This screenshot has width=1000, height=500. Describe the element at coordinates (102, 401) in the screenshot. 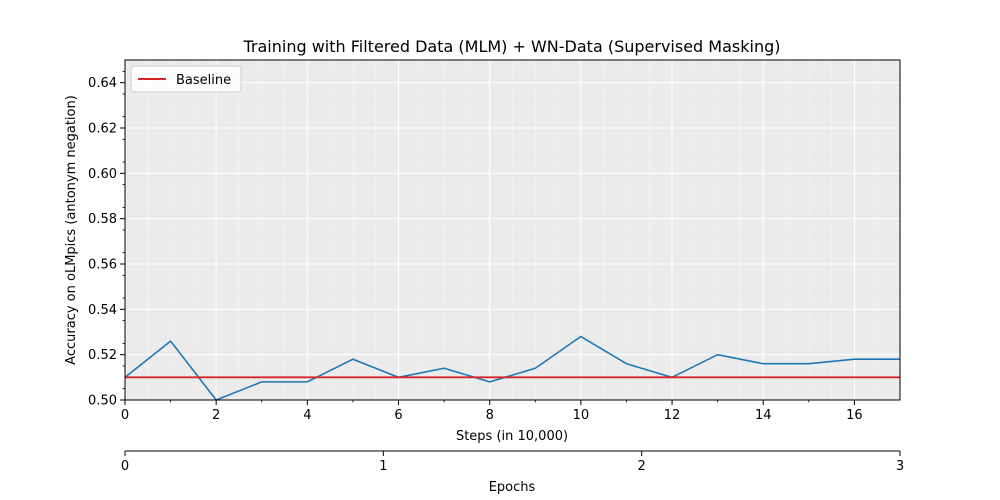

I see `y-tick-label: 0.50` at that location.